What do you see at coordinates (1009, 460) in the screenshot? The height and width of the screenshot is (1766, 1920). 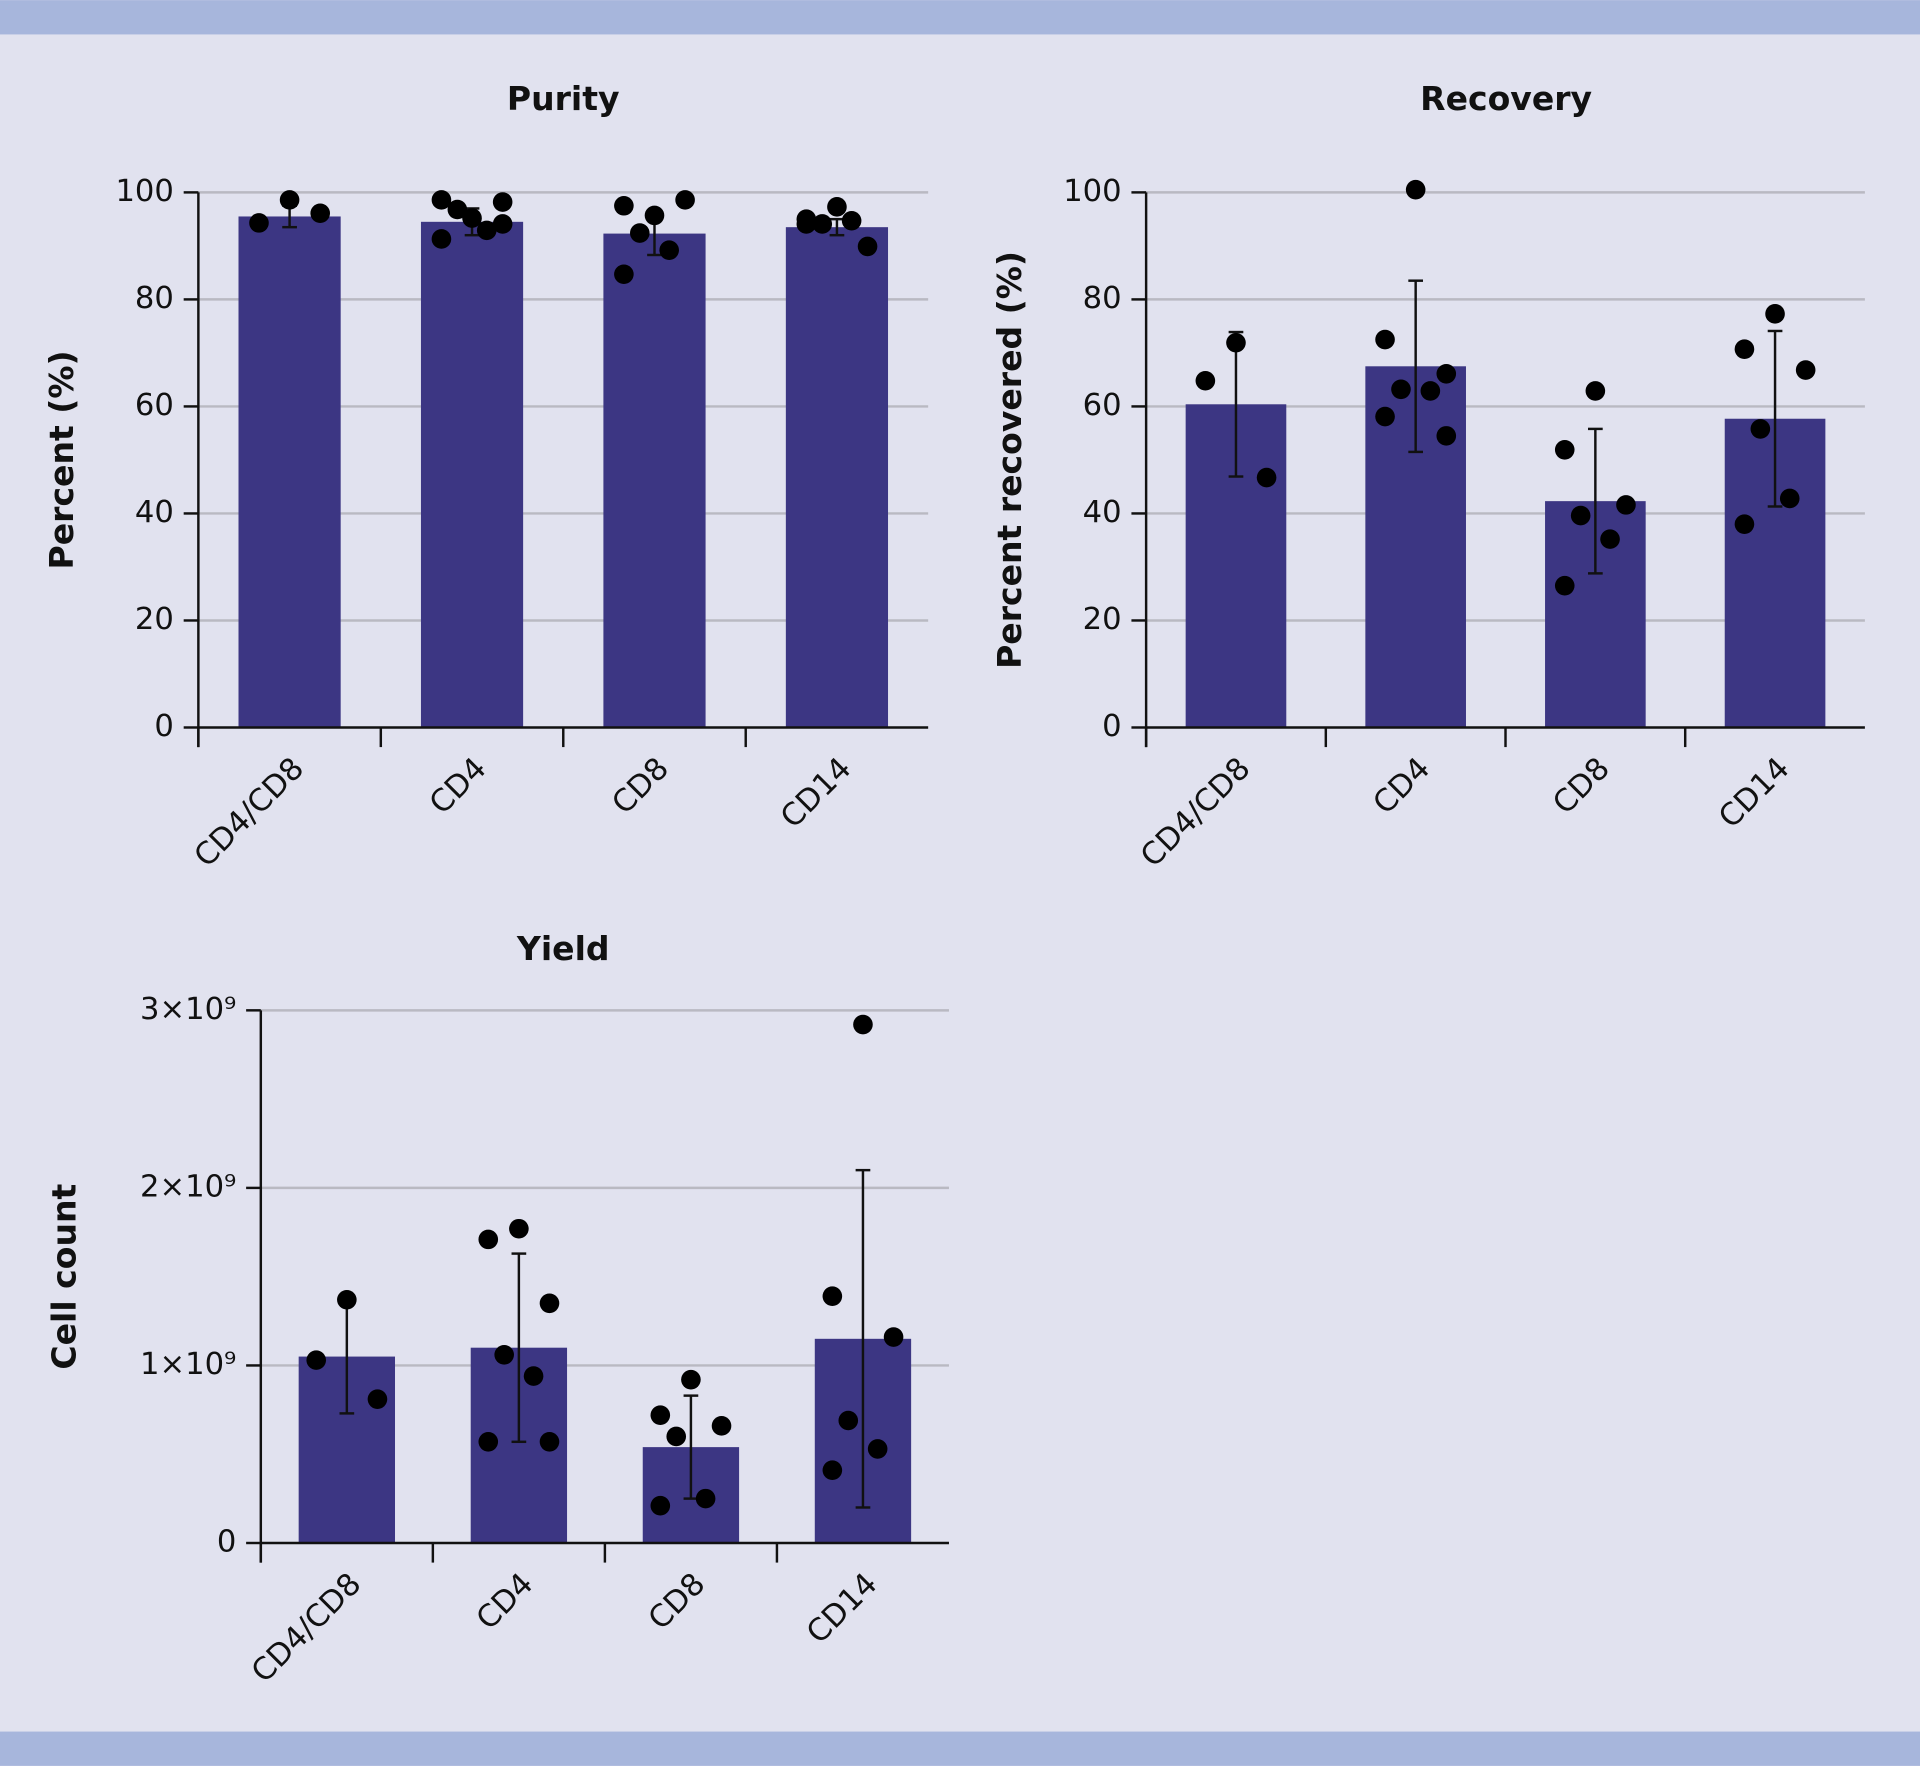 I see `y-axis-label: Percent recovered (%)` at bounding box center [1009, 460].